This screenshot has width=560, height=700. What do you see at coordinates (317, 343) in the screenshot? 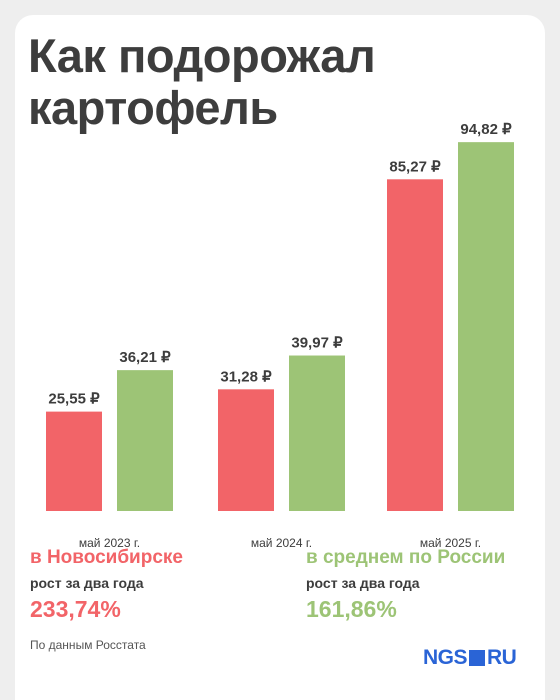
I see `bar-label-rus-2: 39,97 ₽` at bounding box center [317, 343].